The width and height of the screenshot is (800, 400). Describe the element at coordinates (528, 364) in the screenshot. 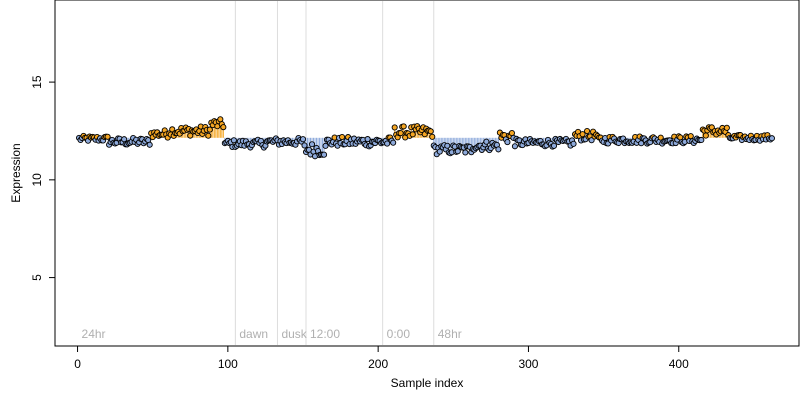

I see `x-tick-label: 300` at that location.